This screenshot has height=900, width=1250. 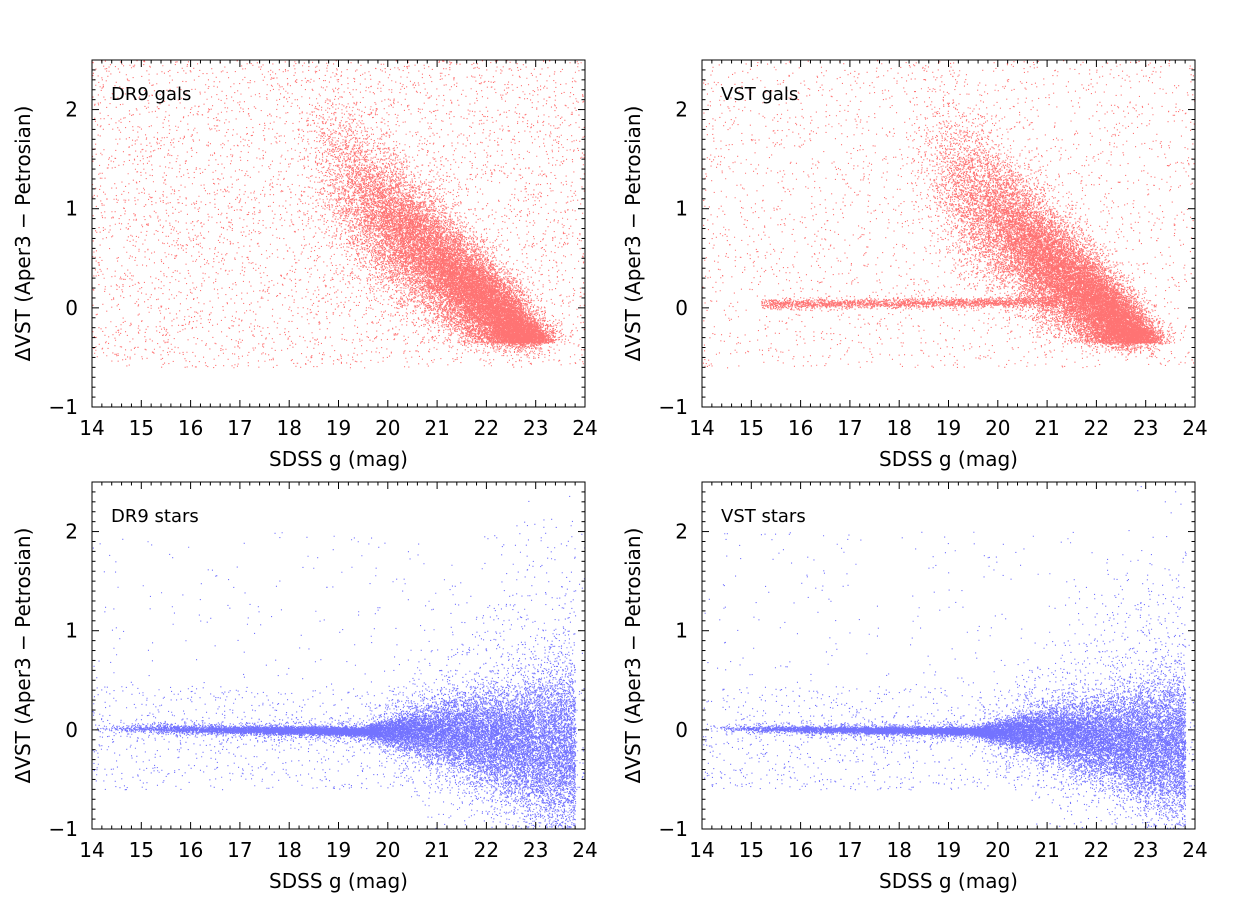 What do you see at coordinates (151, 94) in the screenshot?
I see `panel-title: DR9 gals` at bounding box center [151, 94].